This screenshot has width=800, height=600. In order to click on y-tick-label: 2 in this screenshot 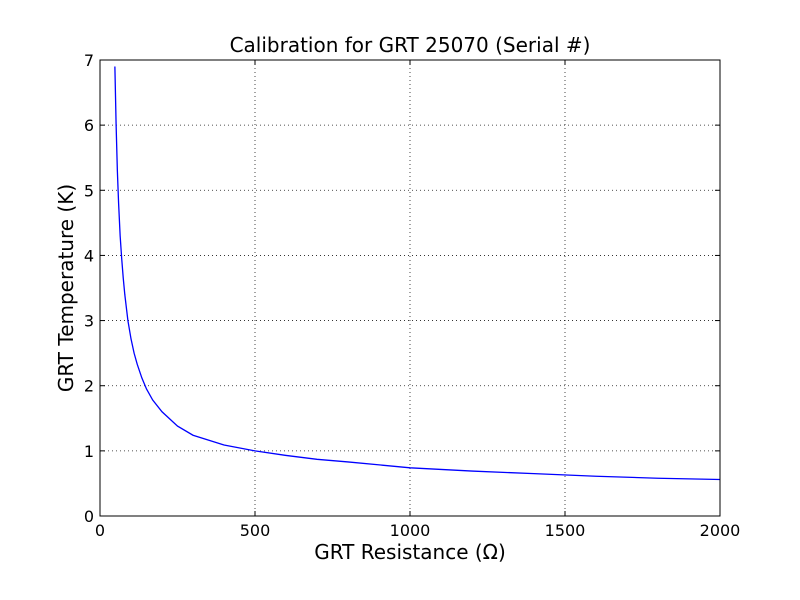, I will do `click(89, 386)`.